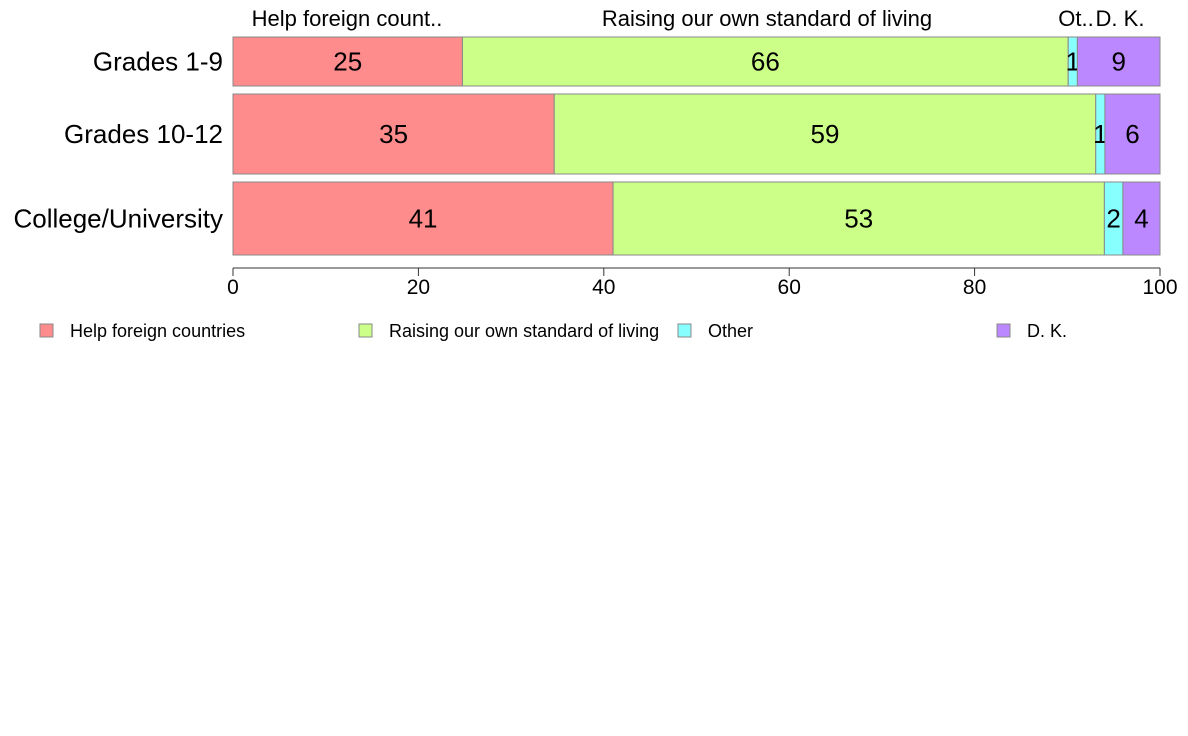 The width and height of the screenshot is (1188, 736). I want to click on bar-grades-10-12-help-foreign-countries, so click(393, 134).